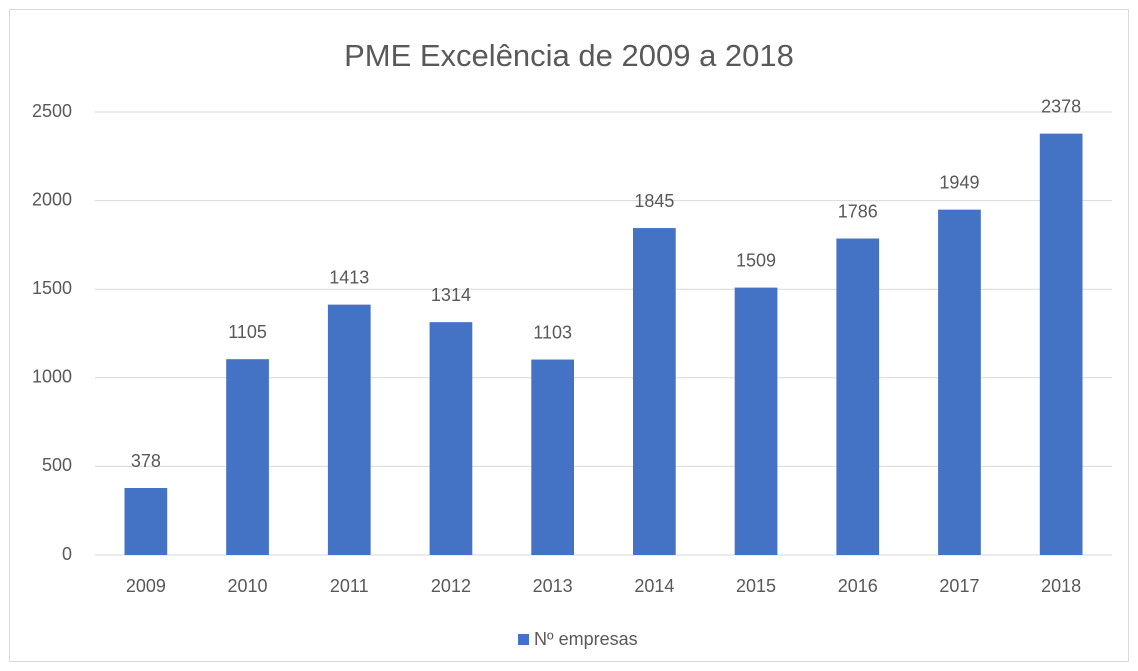 Image resolution: width=1138 pixels, height=671 pixels. What do you see at coordinates (858, 586) in the screenshot?
I see `x-tick-label: 2016` at bounding box center [858, 586].